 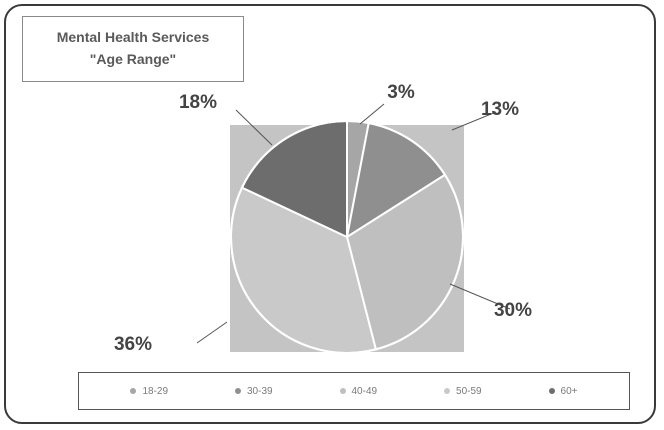 What do you see at coordinates (259, 391) in the screenshot?
I see `legend-label: 30-39` at bounding box center [259, 391].